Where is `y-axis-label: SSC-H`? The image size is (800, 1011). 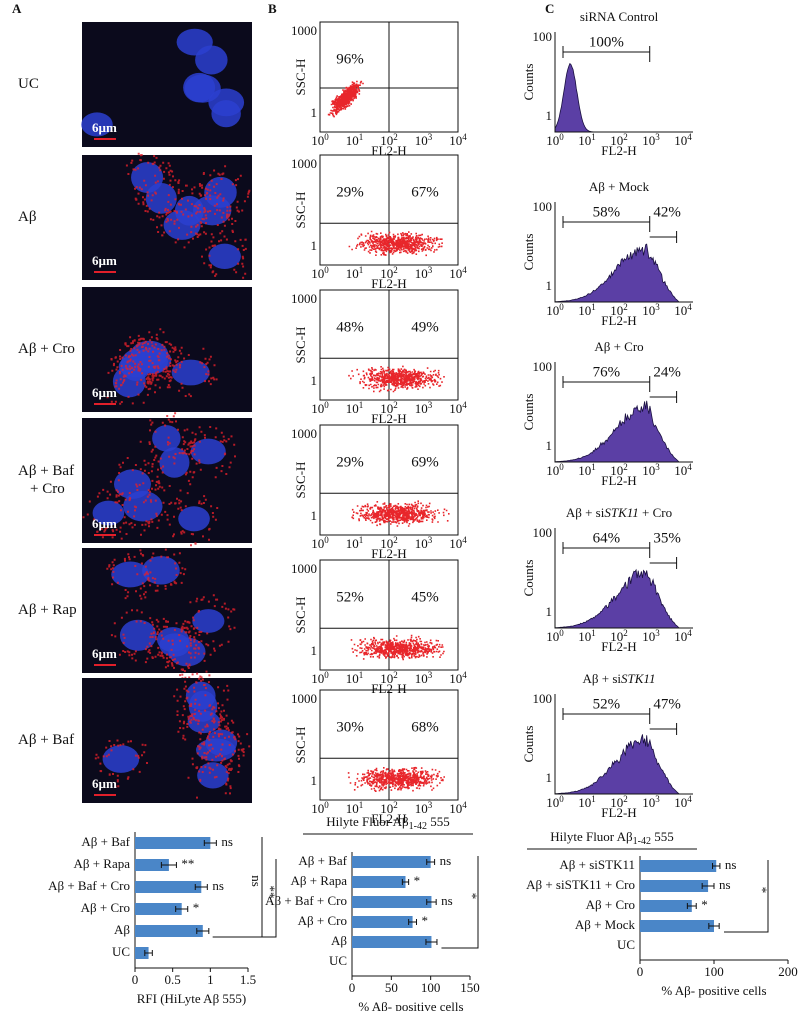
y-axis-label: SSC-H is located at coordinates (300, 745).